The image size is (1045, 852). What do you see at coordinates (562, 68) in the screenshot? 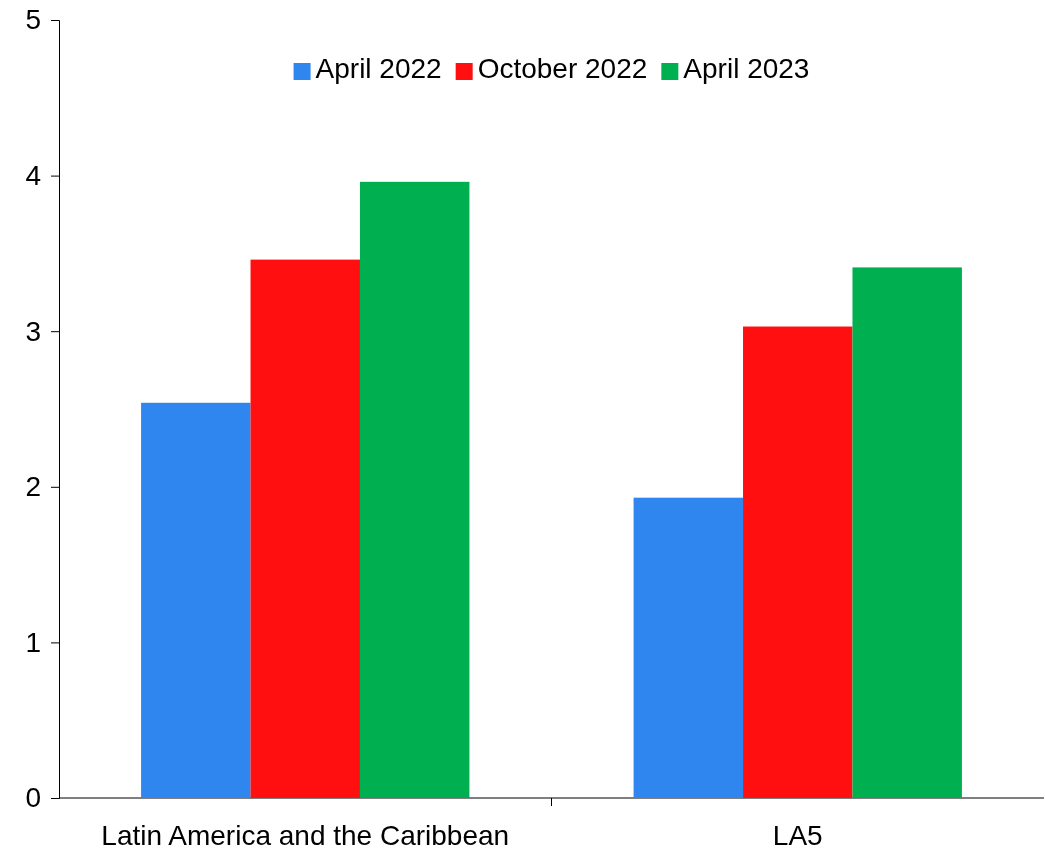
I see `legend-label: October 2022` at bounding box center [562, 68].